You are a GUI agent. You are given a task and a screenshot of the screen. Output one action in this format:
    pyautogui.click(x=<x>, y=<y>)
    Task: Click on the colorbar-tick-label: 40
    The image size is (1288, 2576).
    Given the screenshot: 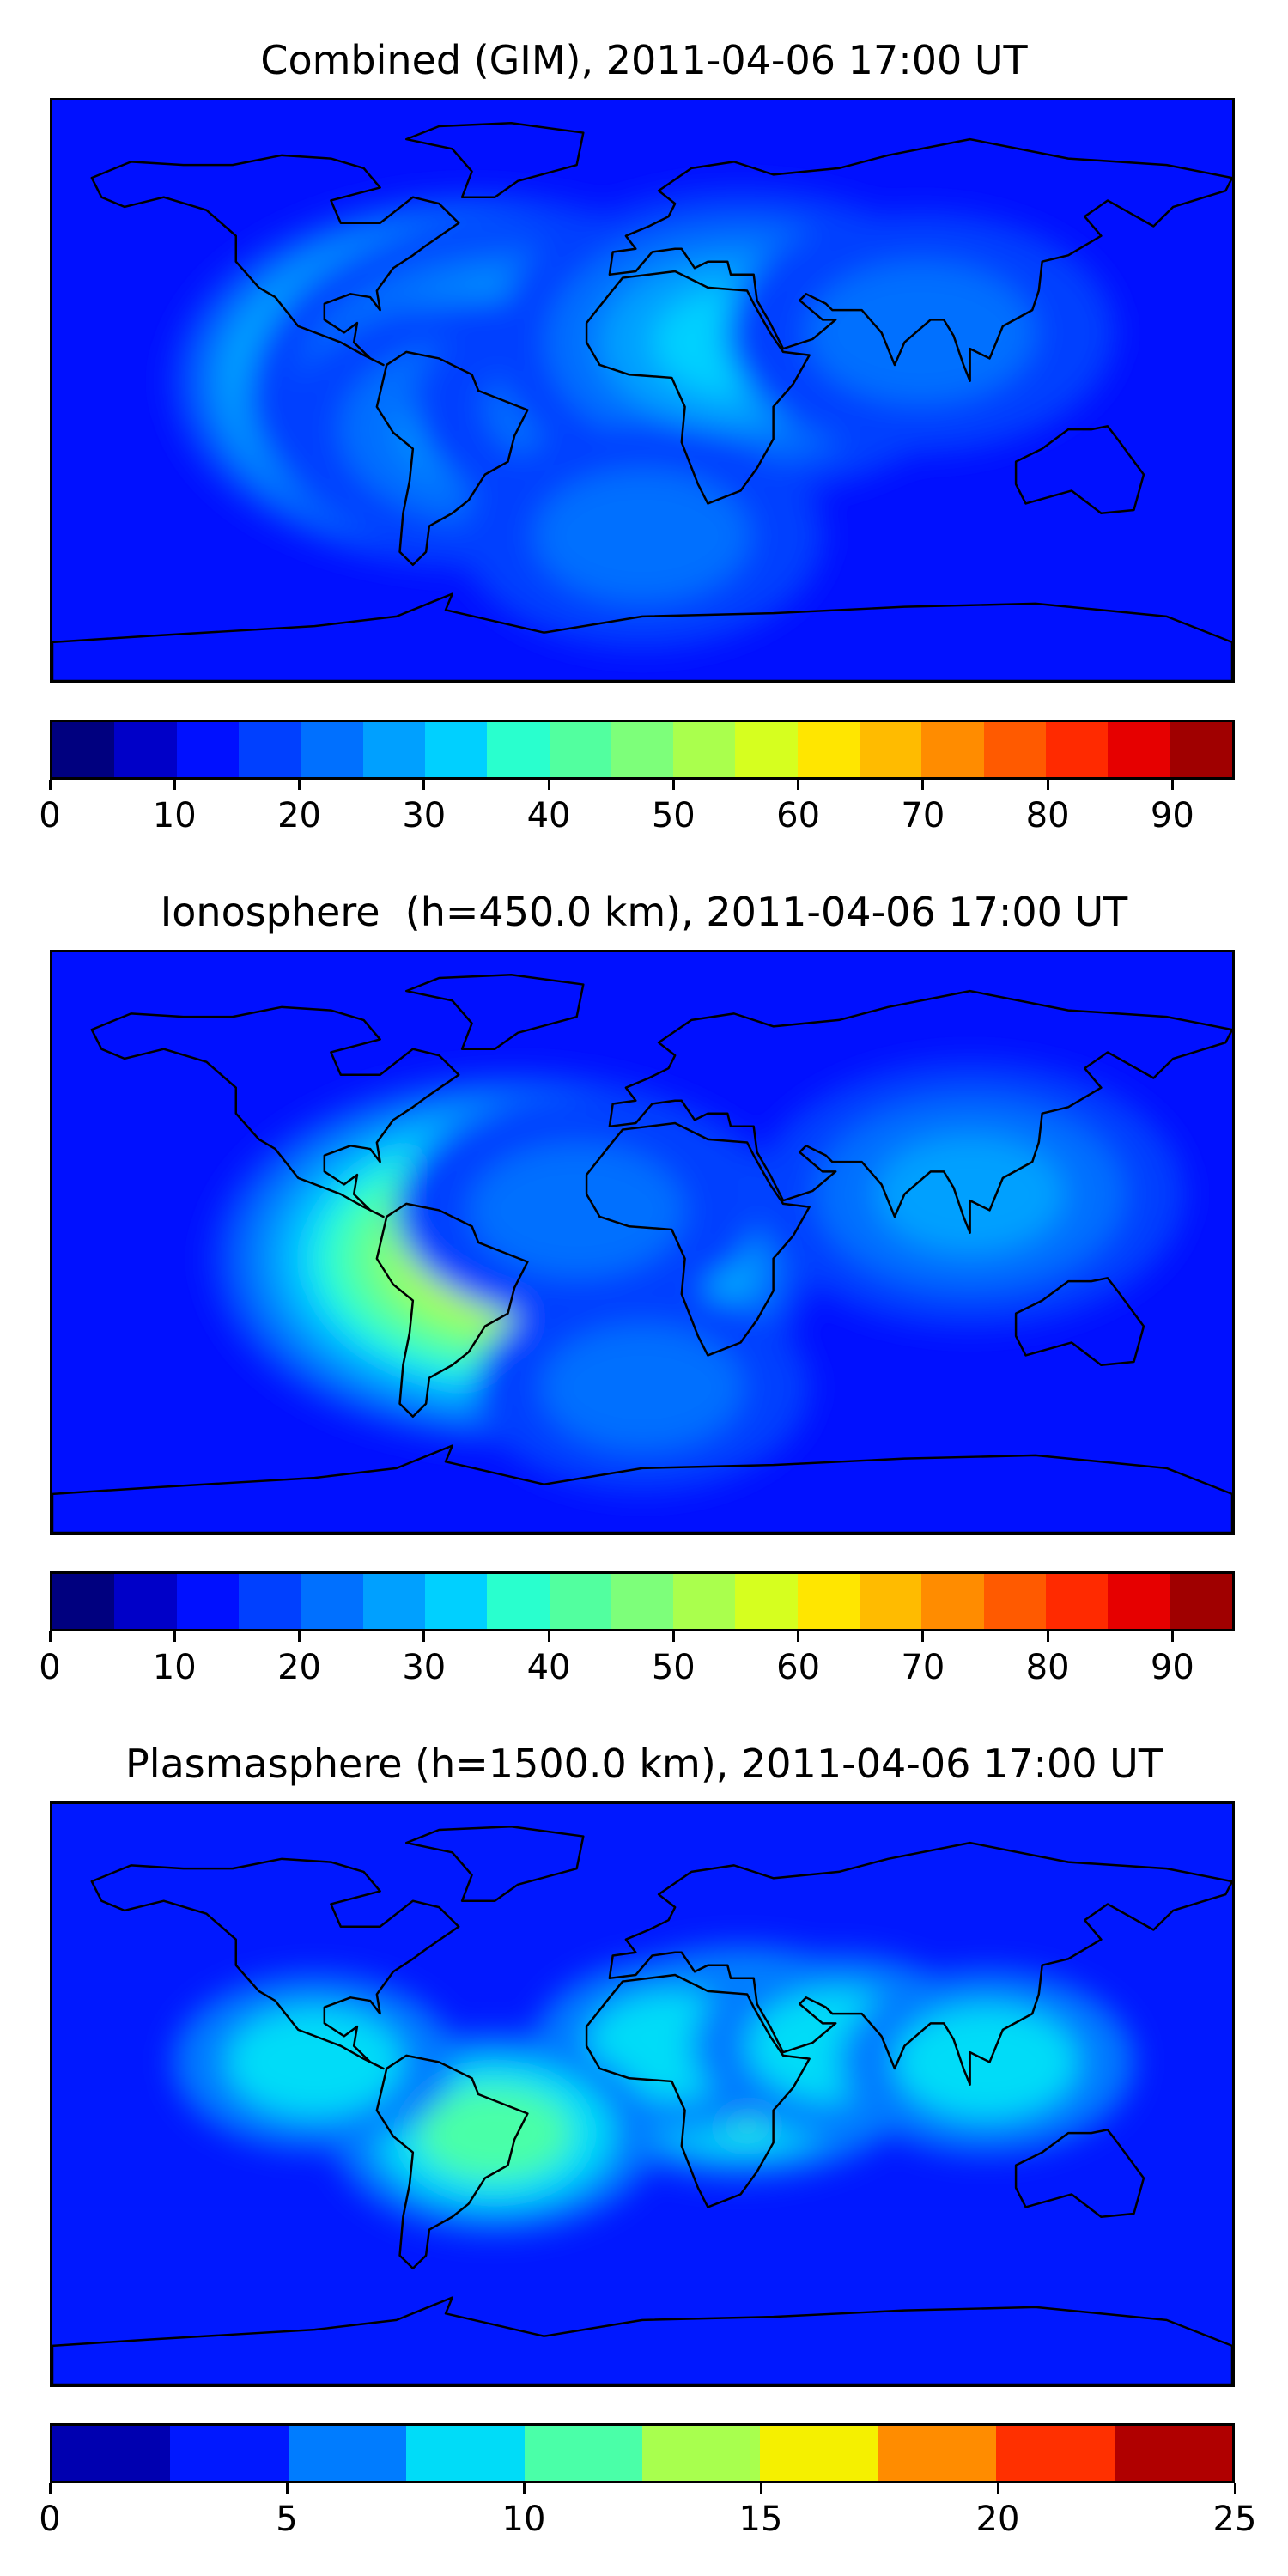 What is the action you would take?
    pyautogui.click(x=548, y=1667)
    